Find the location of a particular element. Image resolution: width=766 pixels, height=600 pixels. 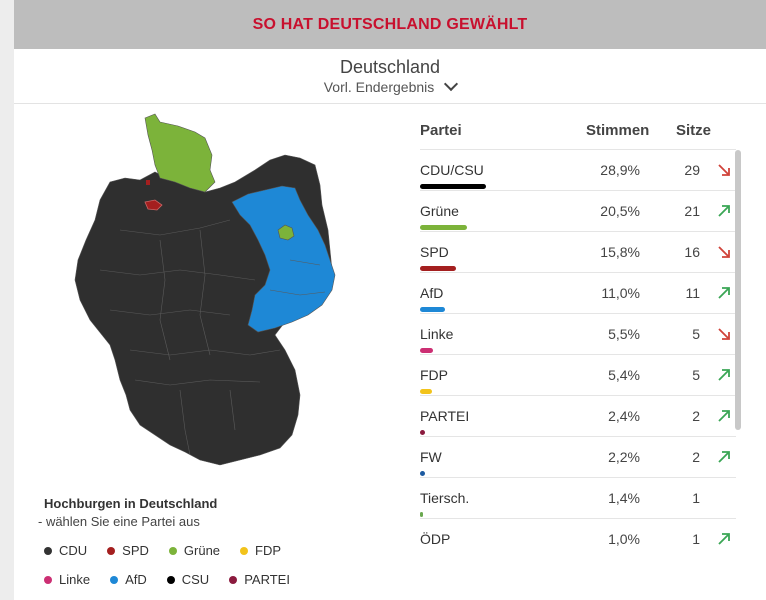

table-row: FDP 5,4% 5 is located at coordinates (578, 374).